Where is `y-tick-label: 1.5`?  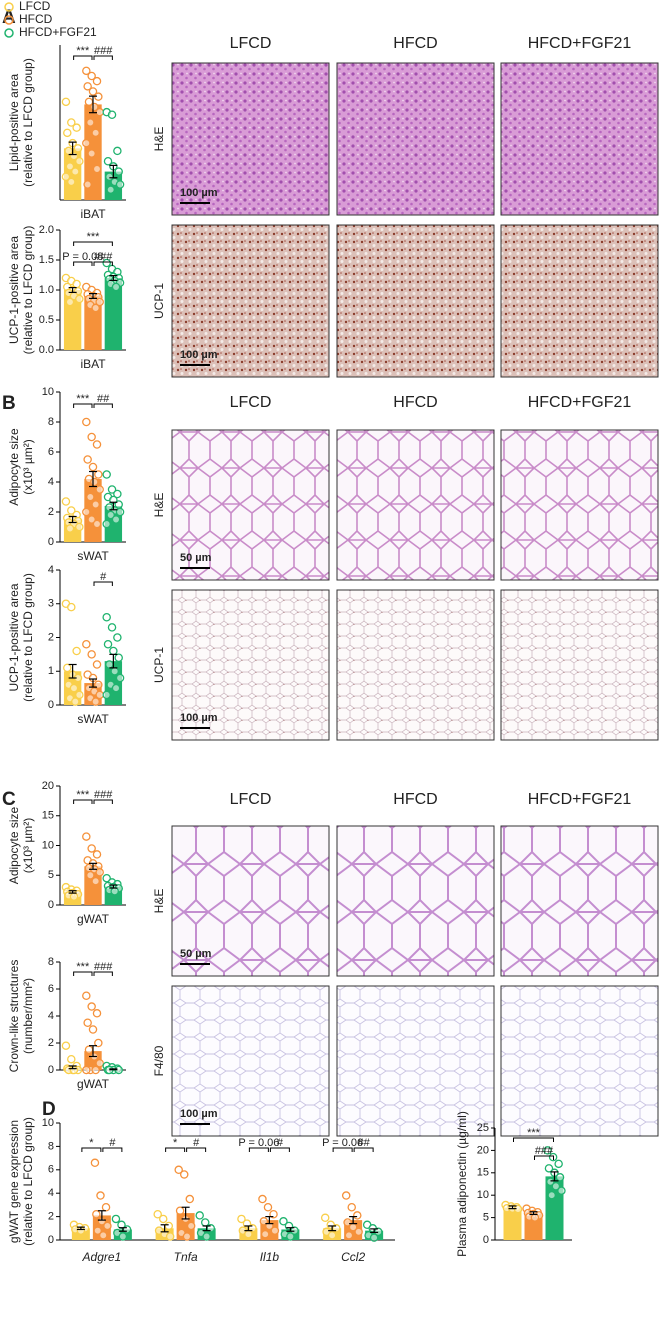
y-tick-label: 1.5 is located at coordinates (46, 260).